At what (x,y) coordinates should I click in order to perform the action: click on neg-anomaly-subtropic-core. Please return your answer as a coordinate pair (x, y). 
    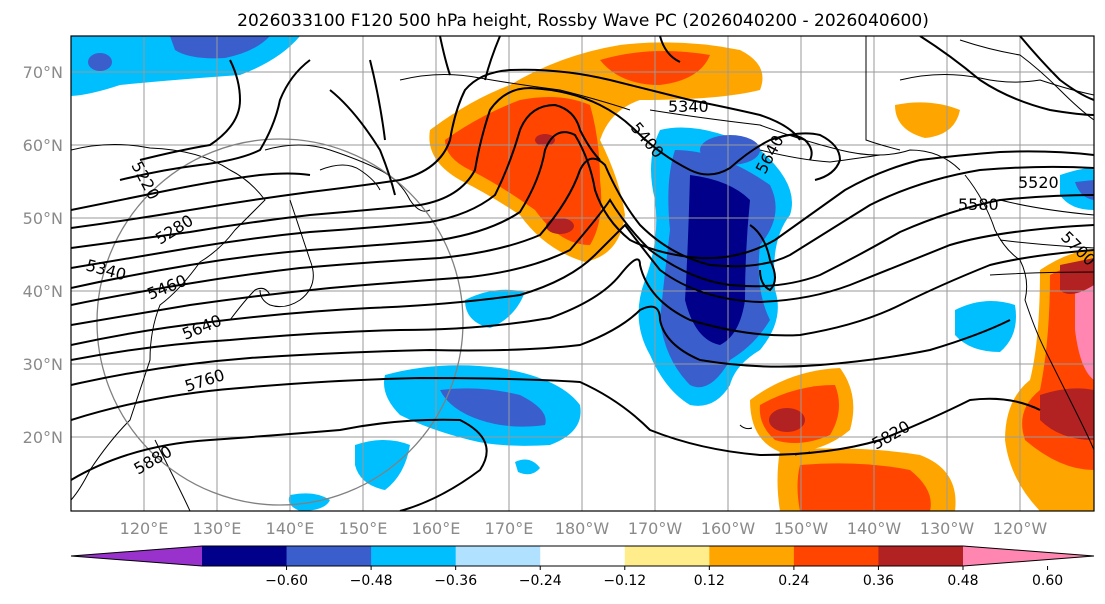
    Looking at the image, I should click on (493, 407).